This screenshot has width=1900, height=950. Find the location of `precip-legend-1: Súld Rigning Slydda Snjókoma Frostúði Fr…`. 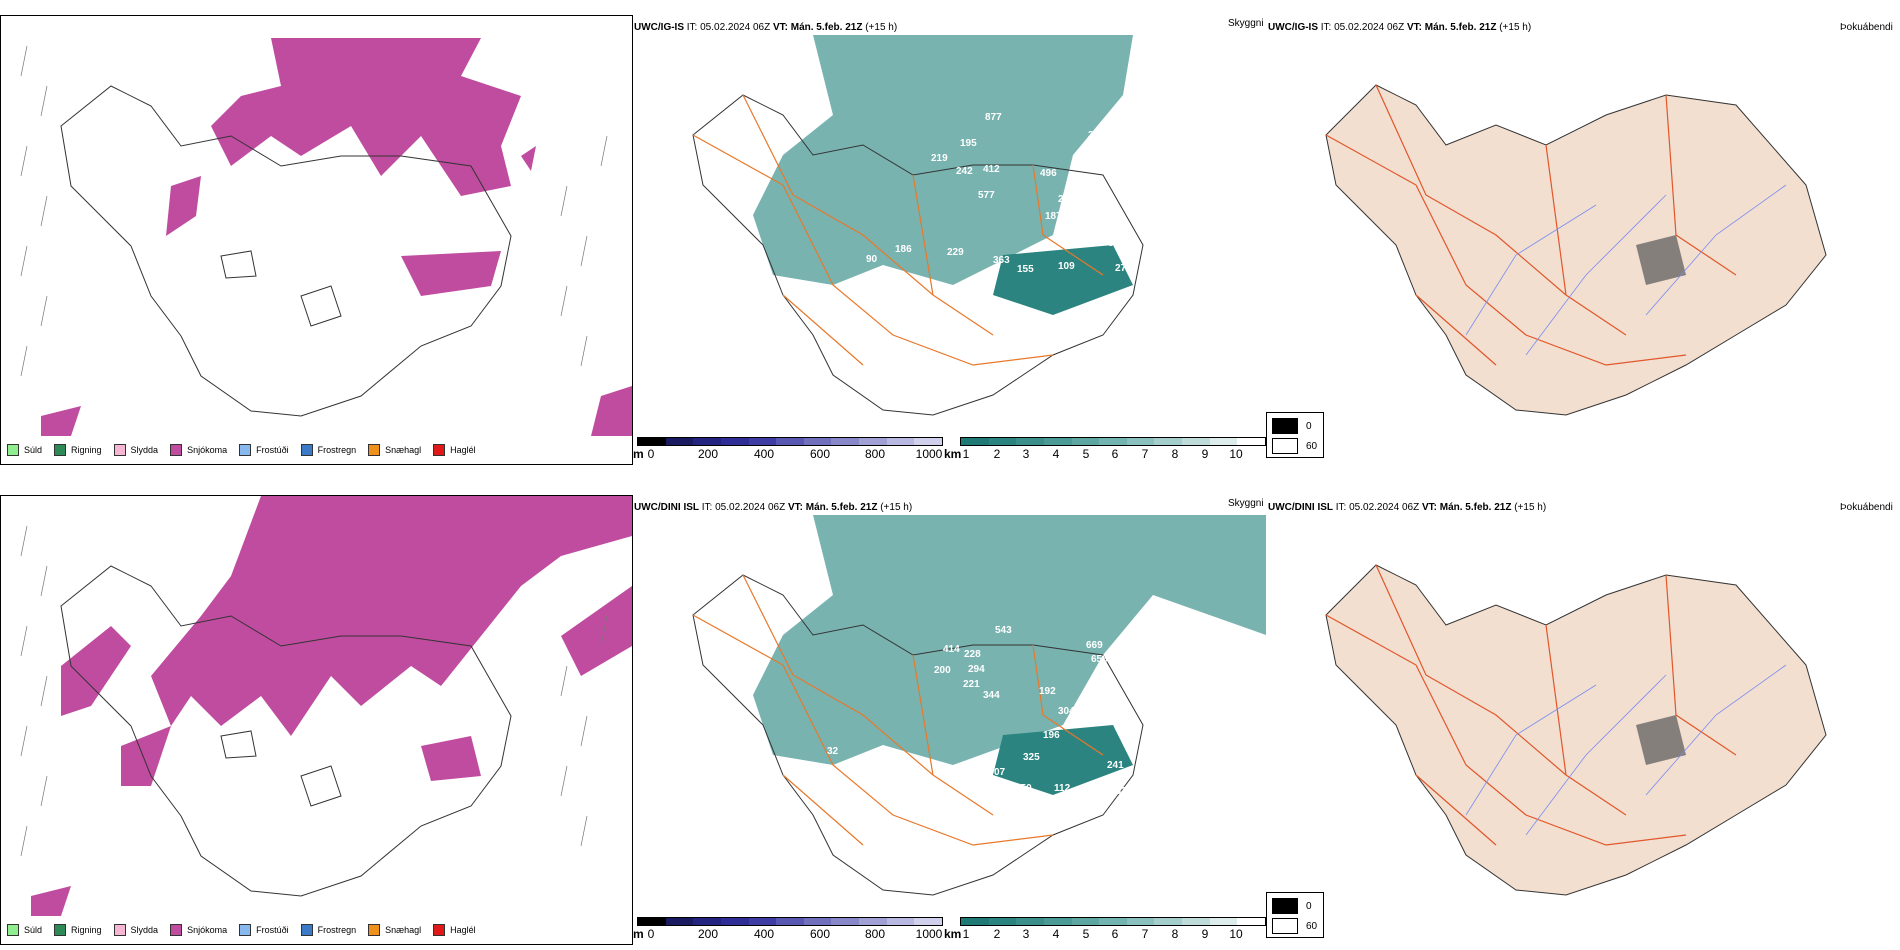

precip-legend-1: Súld Rigning Slydda Snjókoma Frostúði Fr… is located at coordinates (316, 450).